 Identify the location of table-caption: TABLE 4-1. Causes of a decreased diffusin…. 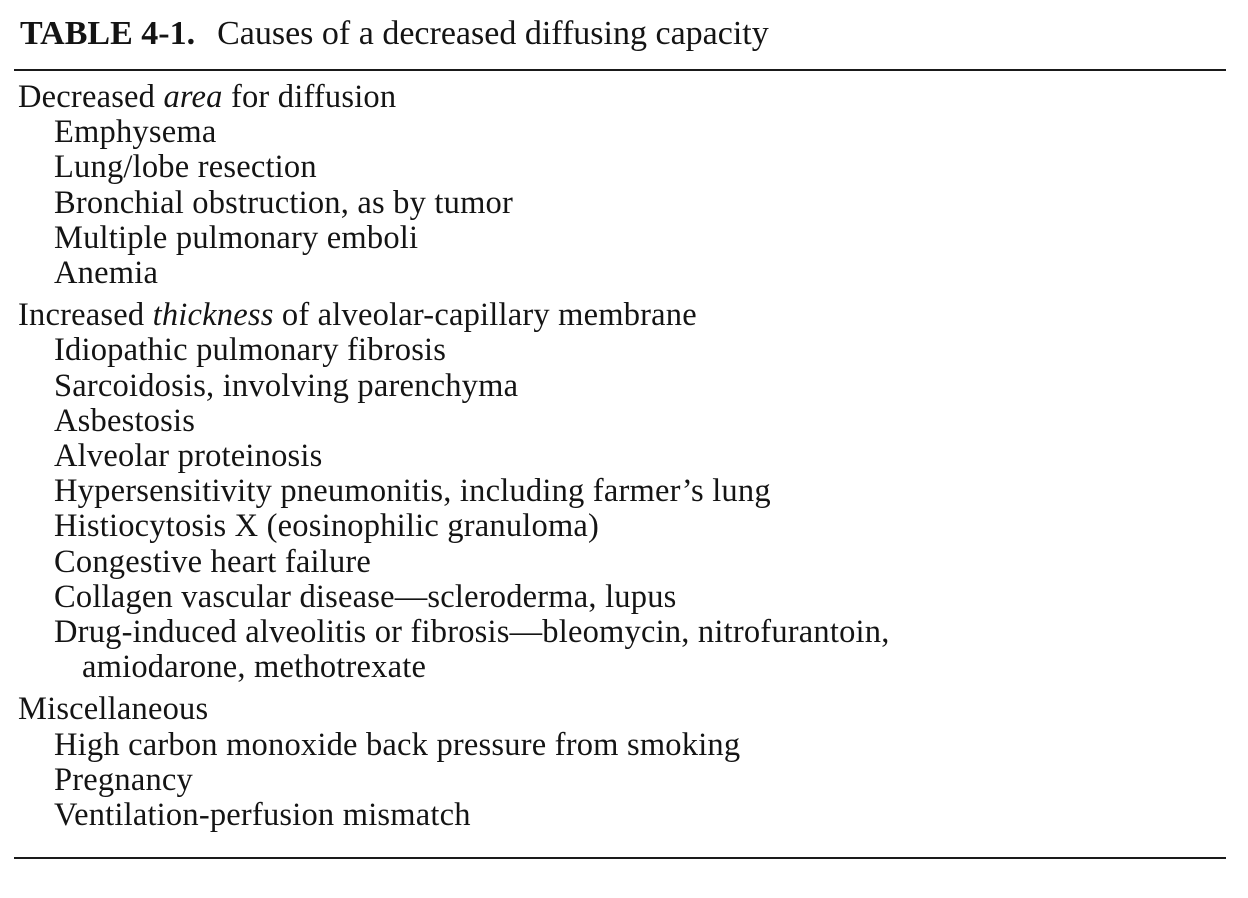
(394, 34).